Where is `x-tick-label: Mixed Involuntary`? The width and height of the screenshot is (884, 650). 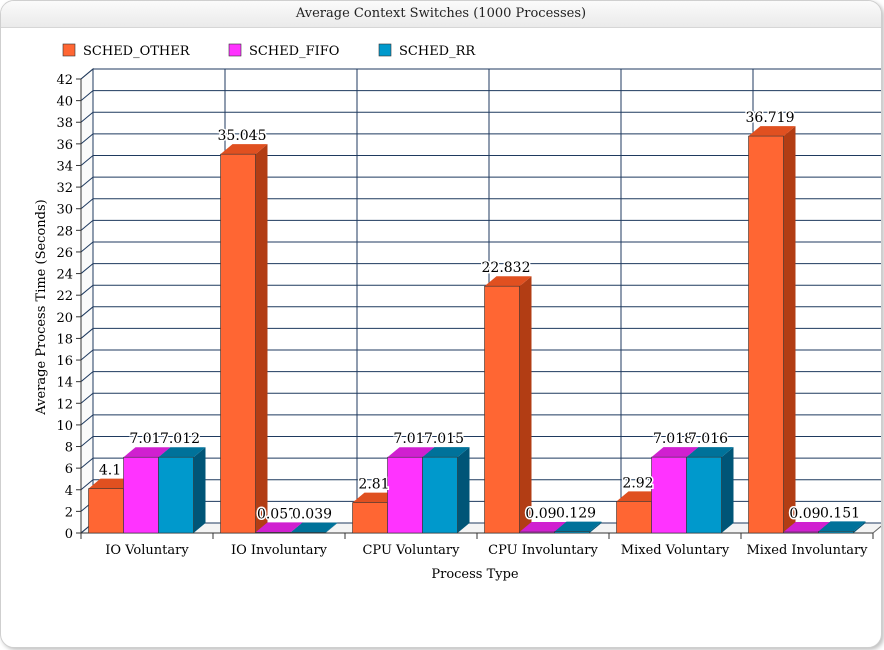 x-tick-label: Mixed Involuntary is located at coordinates (807, 550).